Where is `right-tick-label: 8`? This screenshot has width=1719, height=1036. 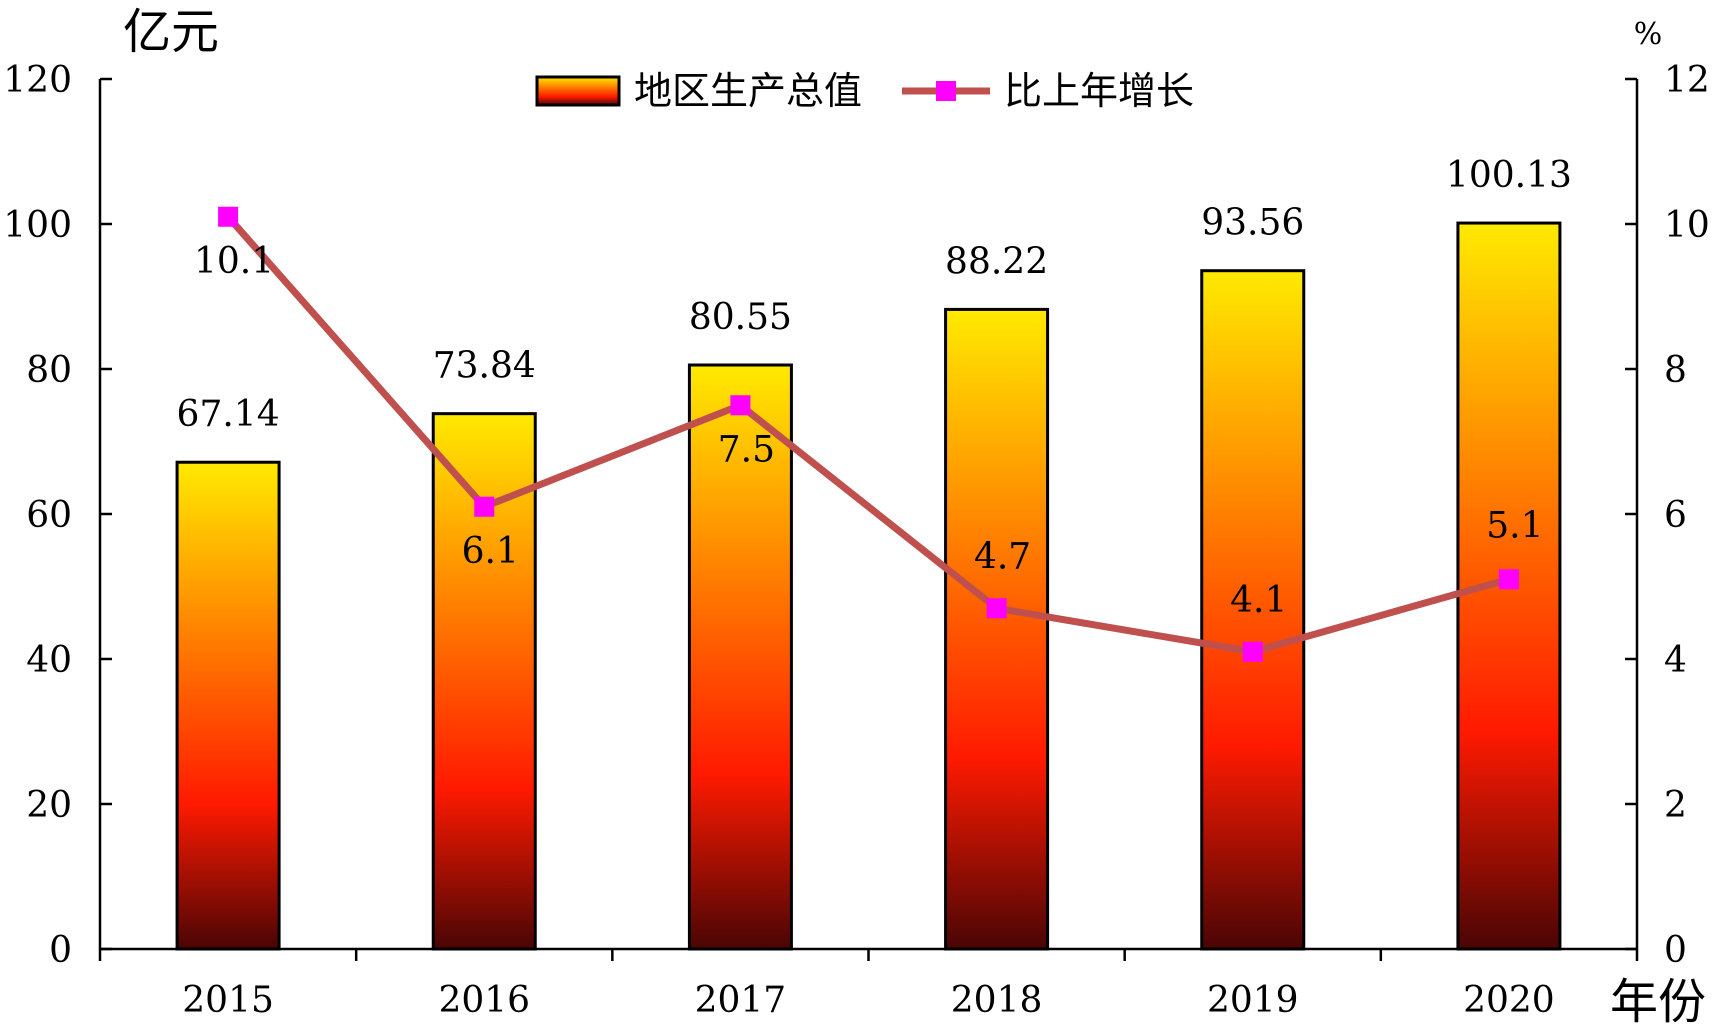
right-tick-label: 8 is located at coordinates (1675, 370).